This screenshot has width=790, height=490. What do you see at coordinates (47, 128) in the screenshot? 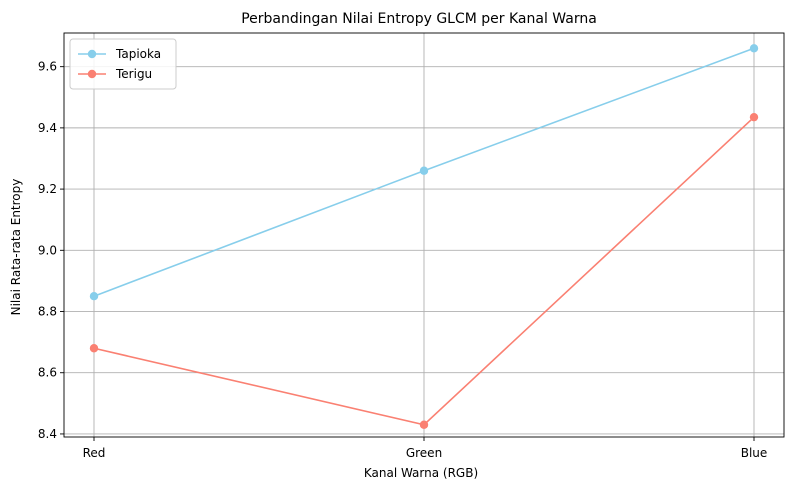
I see `y-tick-label: 9.4` at bounding box center [47, 128].